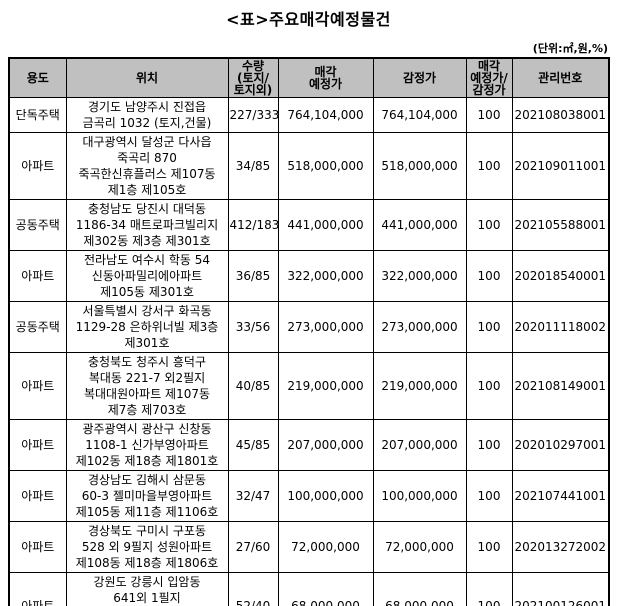  Describe the element at coordinates (560, 77) in the screenshot. I see `header-management-no: 관리번호` at that location.